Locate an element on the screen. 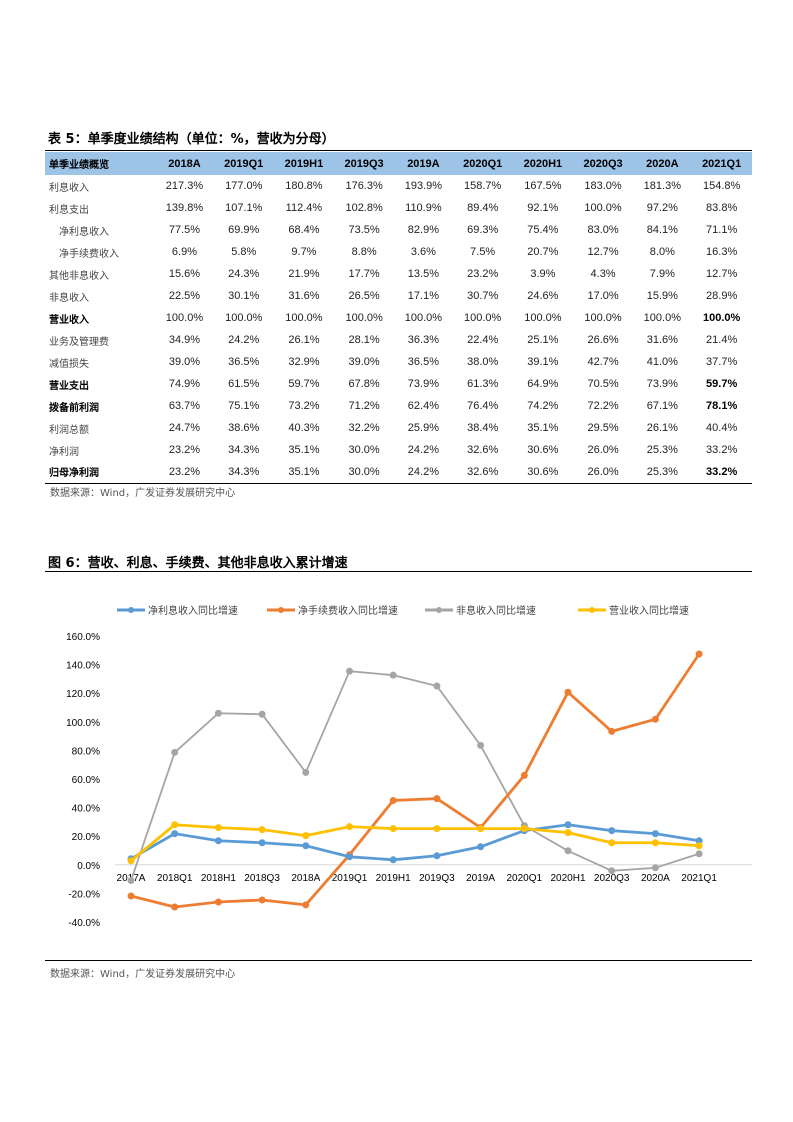 Image resolution: width=793 pixels, height=1122 pixels. table-cell: 39.1% is located at coordinates (543, 362).